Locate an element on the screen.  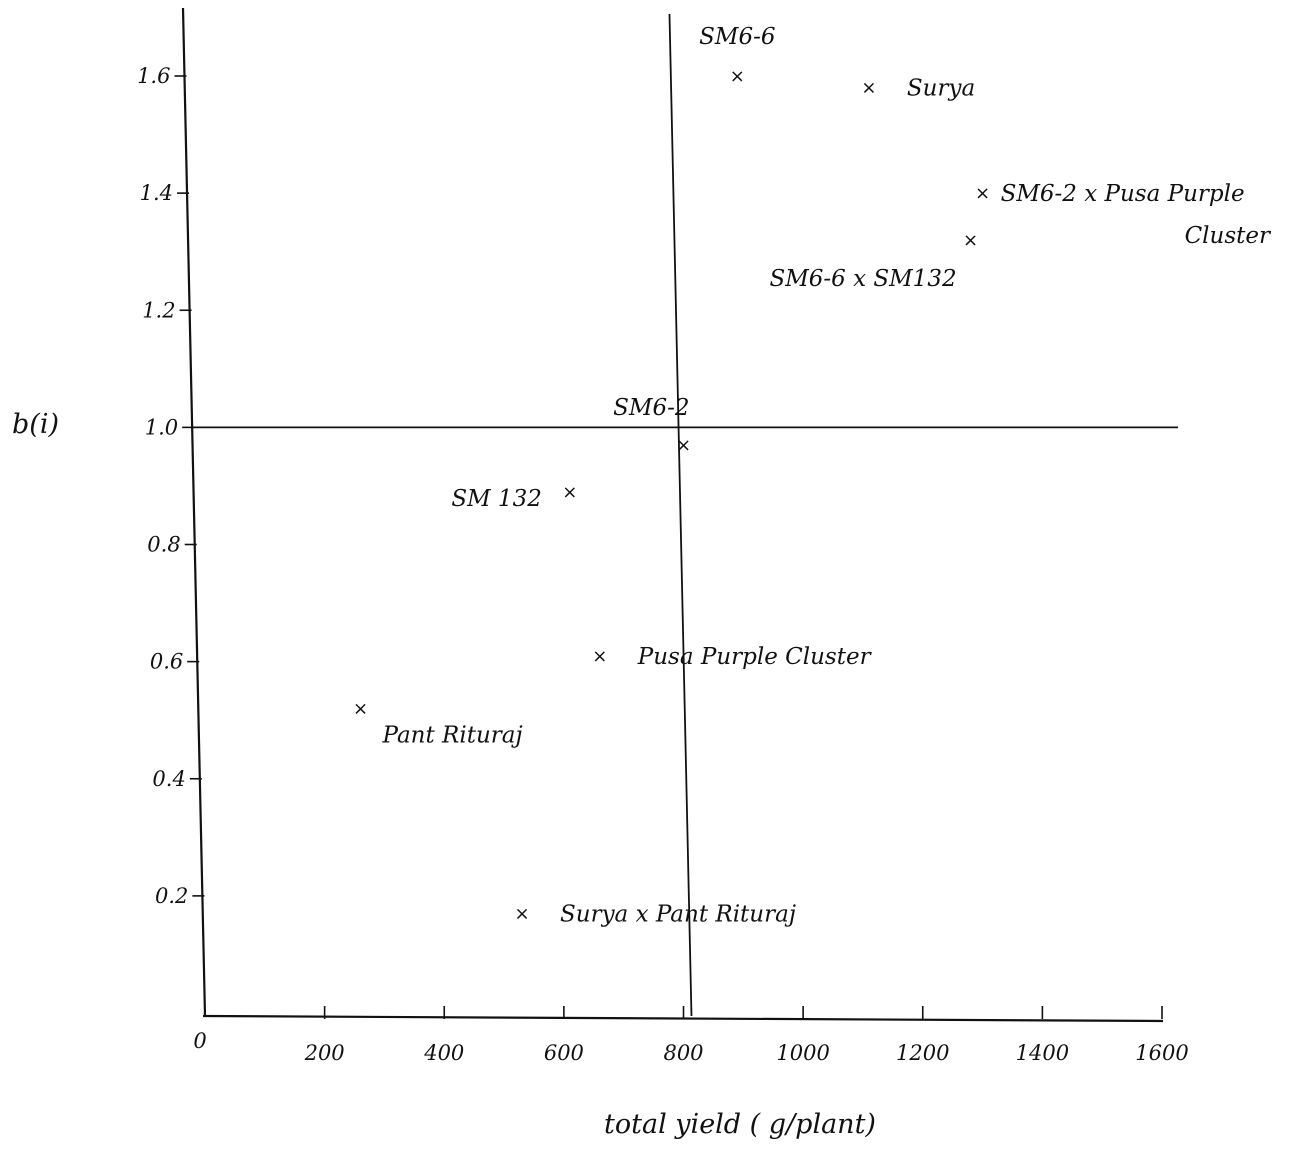
y-tick-label: 1.2 is located at coordinates (158, 310).